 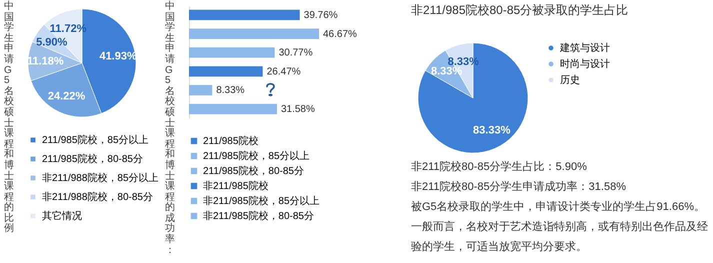 What do you see at coordinates (67, 96) in the screenshot?
I see `data-label: 24.22%` at bounding box center [67, 96].